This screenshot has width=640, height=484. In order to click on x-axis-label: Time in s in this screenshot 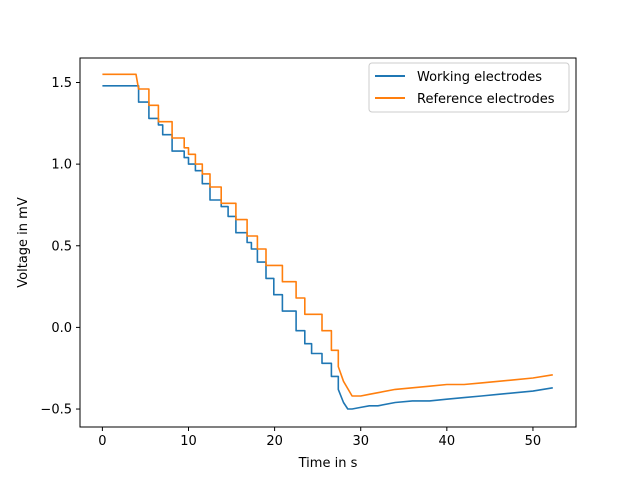, I will do `click(328, 463)`.